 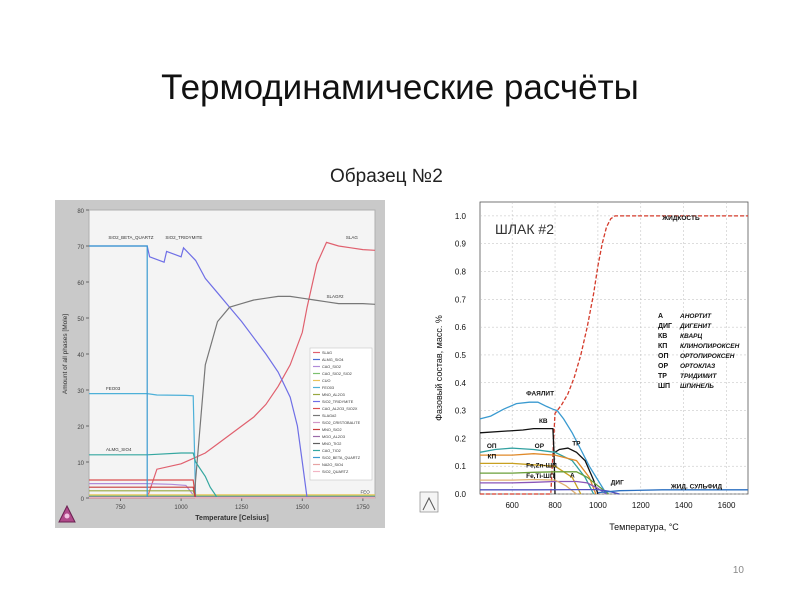 What do you see at coordinates (680, 218) in the screenshot?
I see `phase-label: ЖИДКОСТЬ` at bounding box center [680, 218].